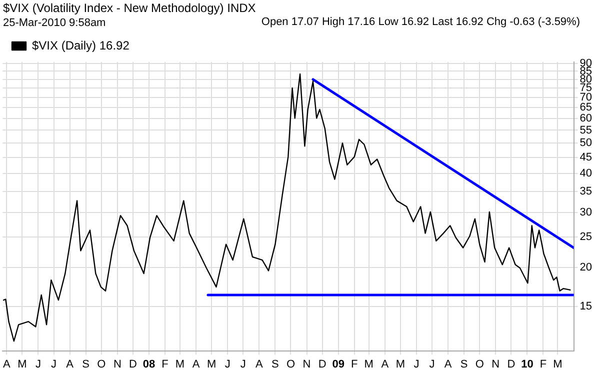 This screenshot has height=376, width=596. Describe the element at coordinates (586, 212) in the screenshot. I see `y-tick-label: 30` at that location.